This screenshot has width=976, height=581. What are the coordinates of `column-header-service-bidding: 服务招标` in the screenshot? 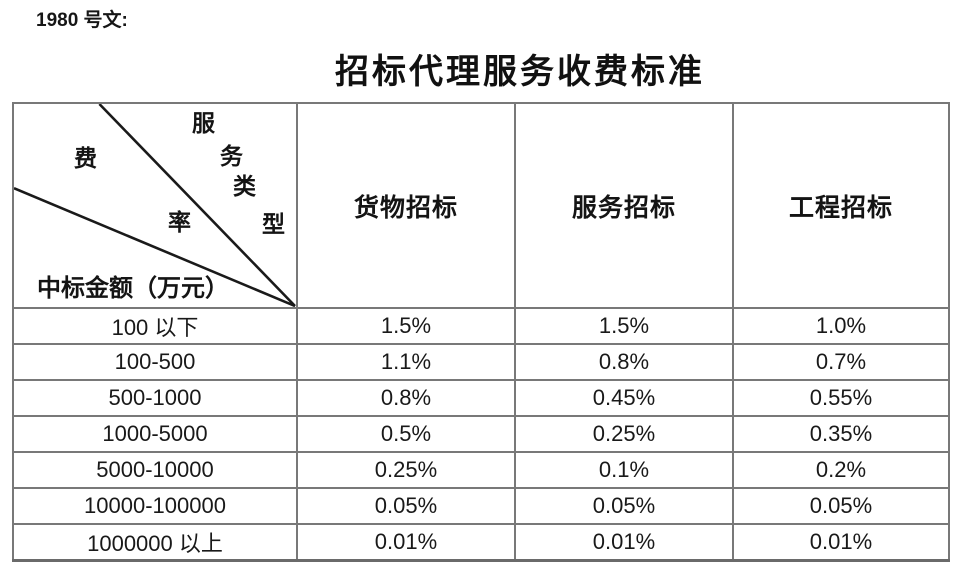 It's located at (624, 205).